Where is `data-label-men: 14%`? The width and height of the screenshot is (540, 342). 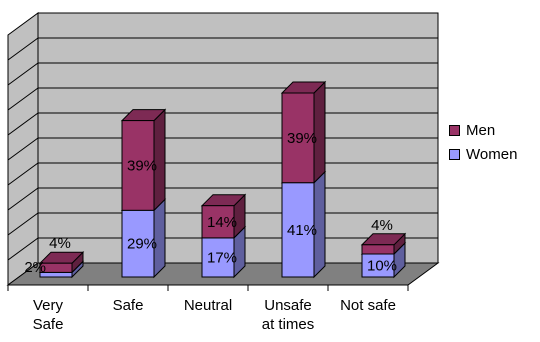
data-label-men: 14% is located at coordinates (222, 222).